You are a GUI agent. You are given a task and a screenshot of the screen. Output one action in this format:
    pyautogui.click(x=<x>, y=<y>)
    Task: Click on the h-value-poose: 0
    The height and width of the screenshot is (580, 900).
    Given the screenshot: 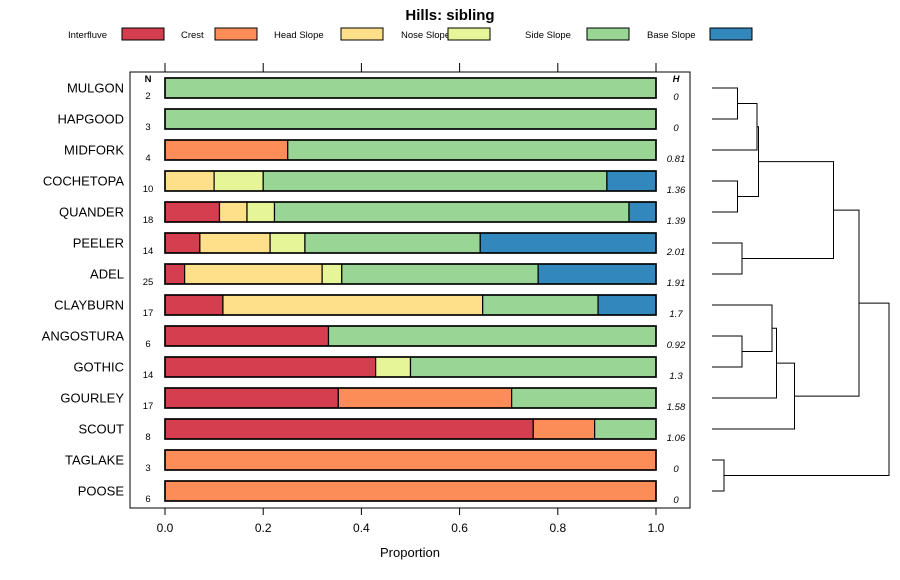 What is the action you would take?
    pyautogui.click(x=676, y=500)
    